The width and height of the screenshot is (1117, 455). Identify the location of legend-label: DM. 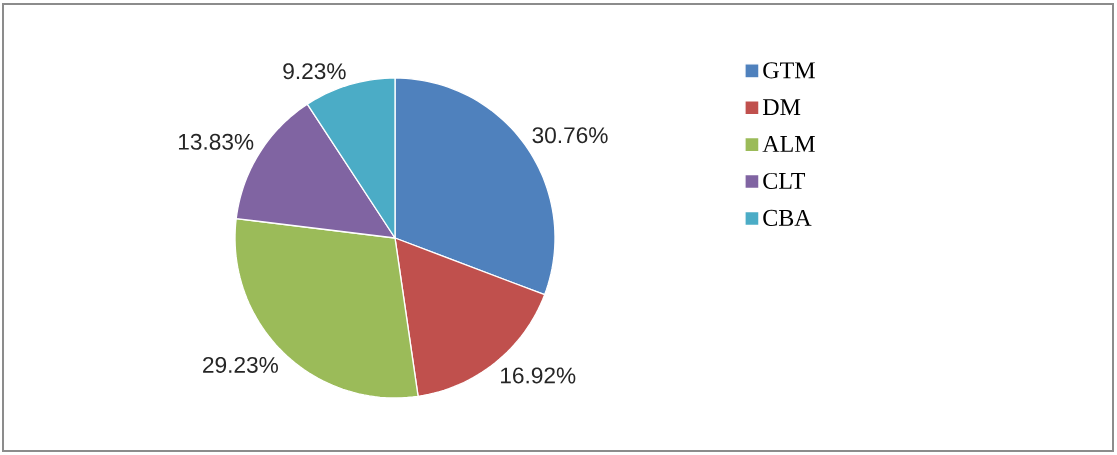
(781, 107).